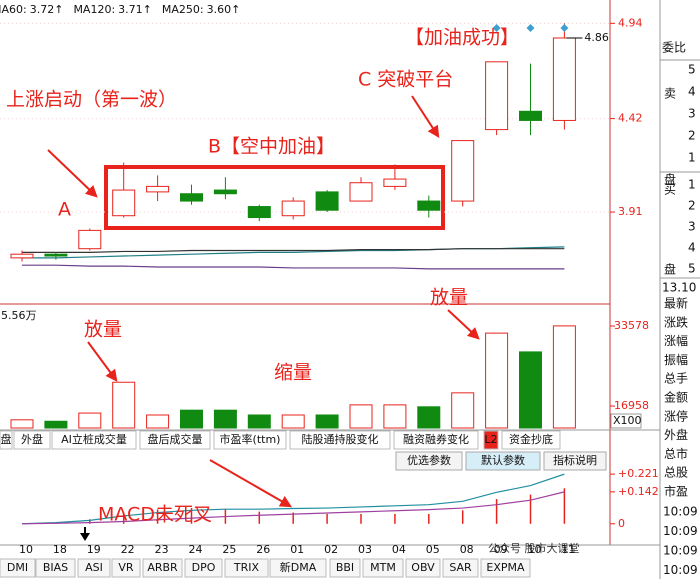 The image size is (700, 579). What do you see at coordinates (568, 549) in the screenshot?
I see `x-tick-label: 11` at bounding box center [568, 549].